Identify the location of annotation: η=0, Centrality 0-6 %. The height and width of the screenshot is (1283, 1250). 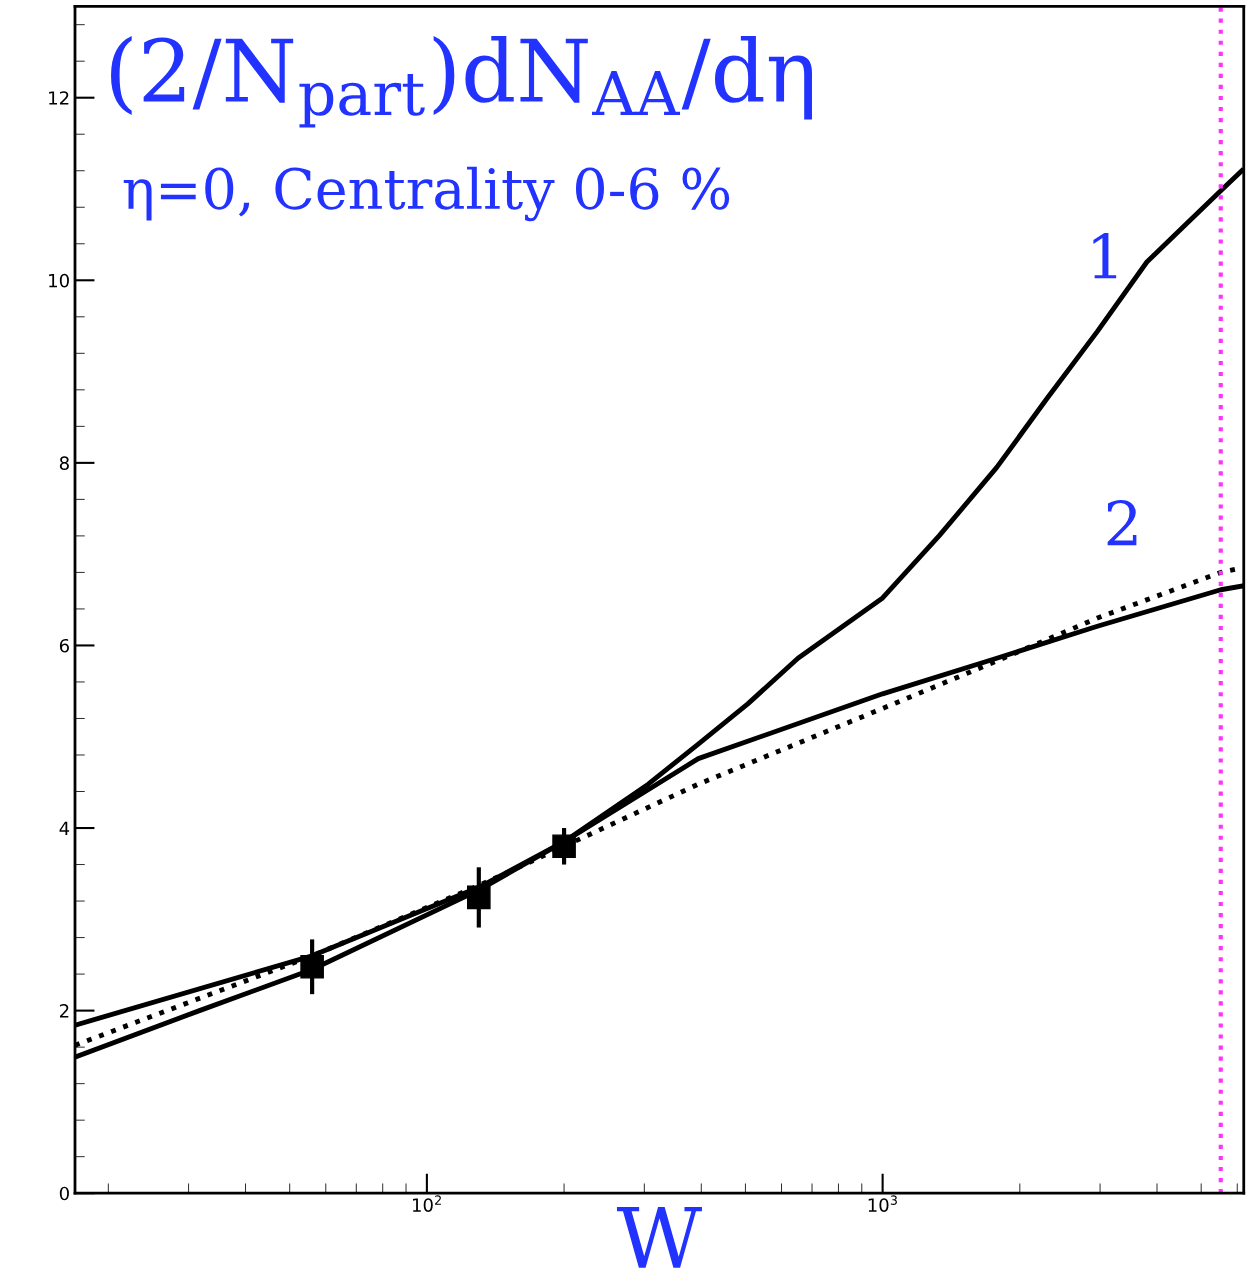
(426, 194).